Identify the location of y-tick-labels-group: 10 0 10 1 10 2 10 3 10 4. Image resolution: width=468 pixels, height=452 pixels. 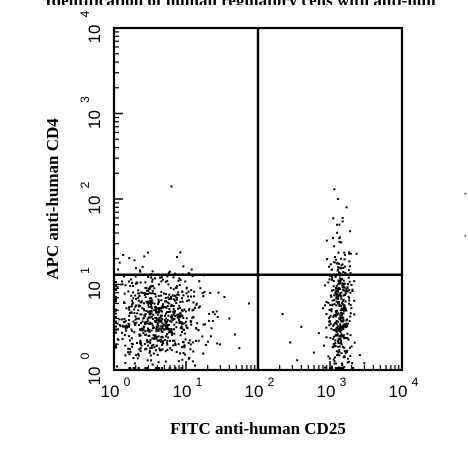
(91, 197).